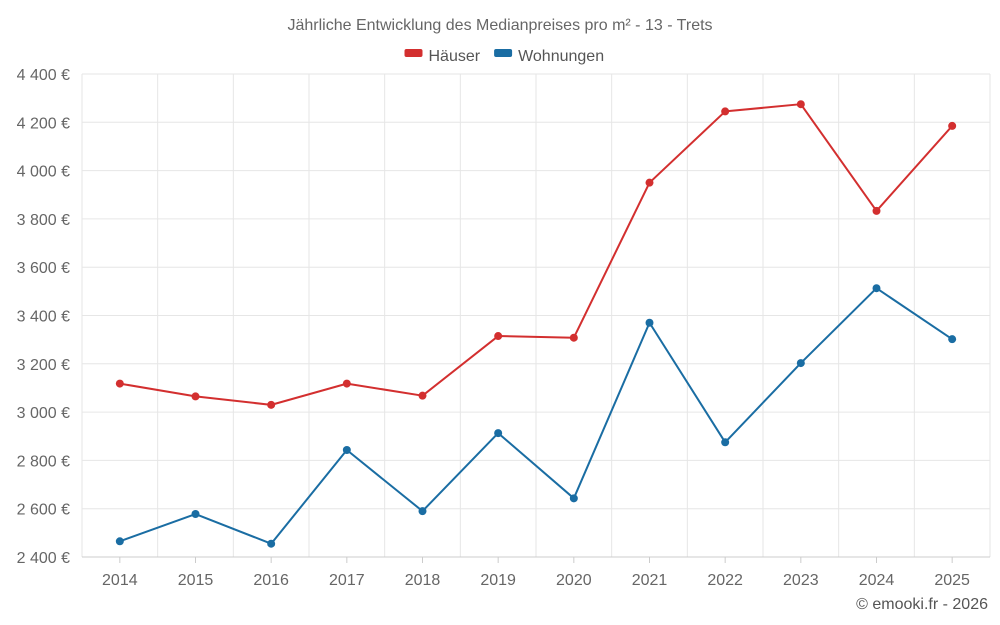  I want to click on legend: Häuser Wohnungen, so click(504, 56).